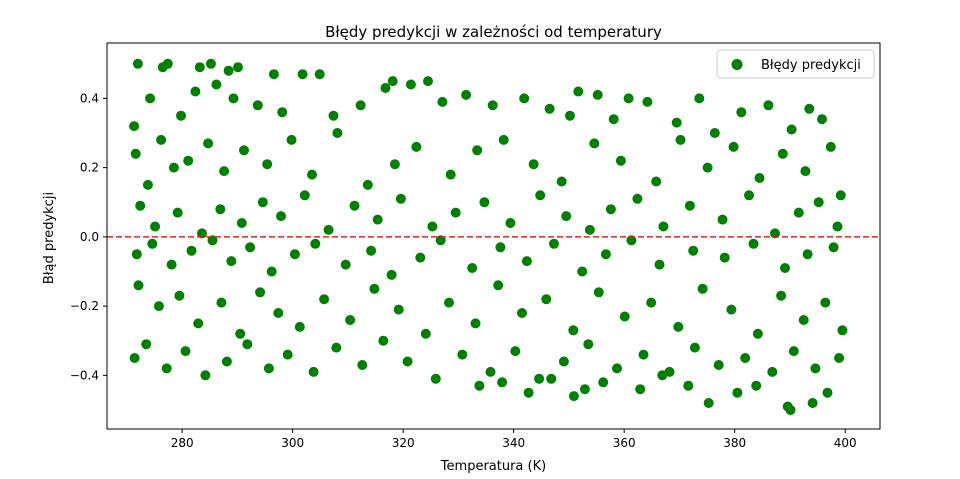 Image resolution: width=960 pixels, height=479 pixels. I want to click on legend: Błędy predykcji, so click(795, 64).